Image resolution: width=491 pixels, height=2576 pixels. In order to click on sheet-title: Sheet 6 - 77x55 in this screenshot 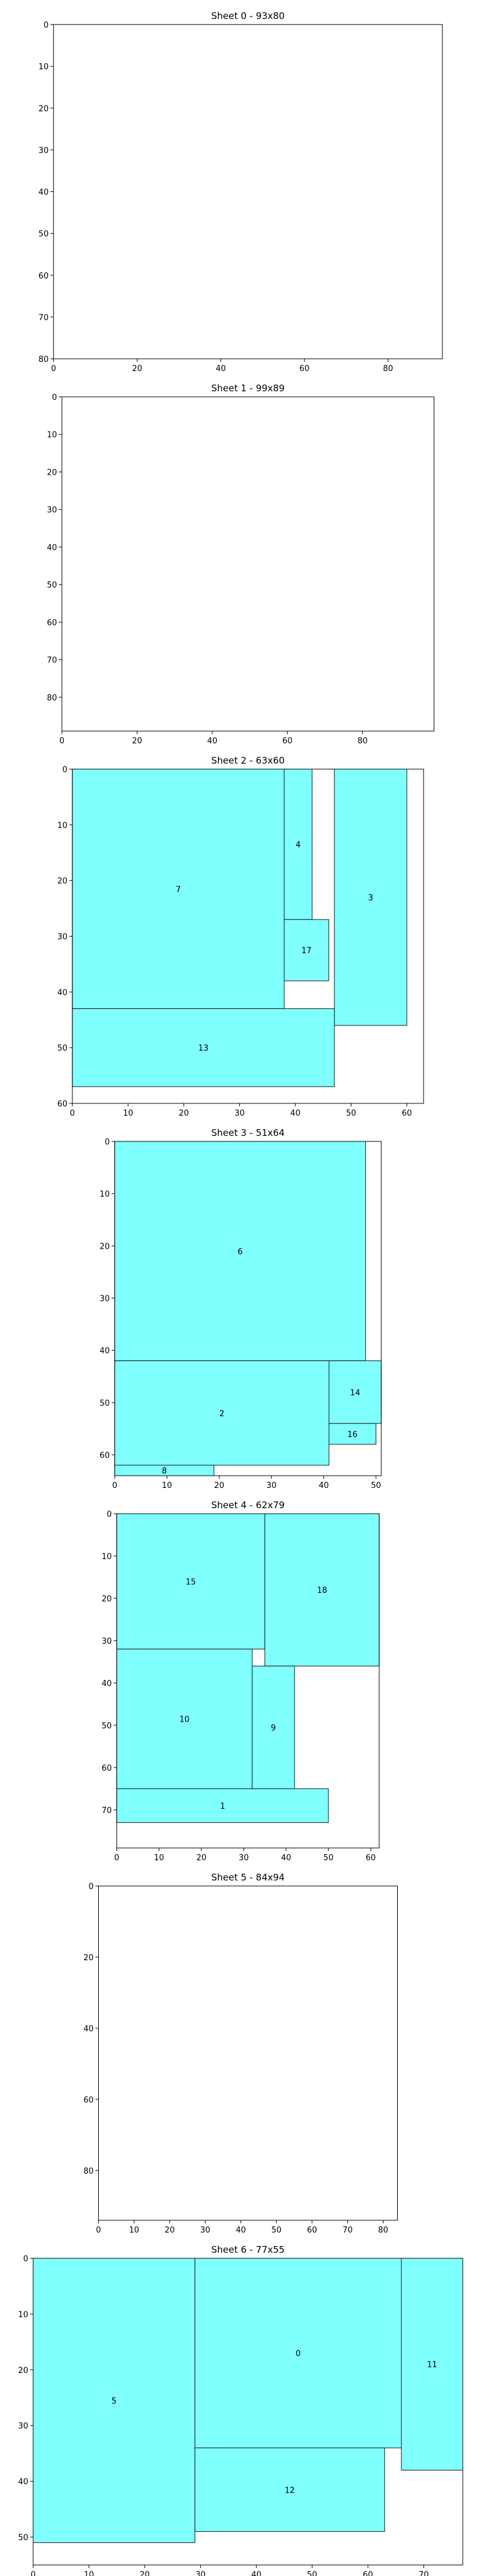, I will do `click(248, 2249)`.